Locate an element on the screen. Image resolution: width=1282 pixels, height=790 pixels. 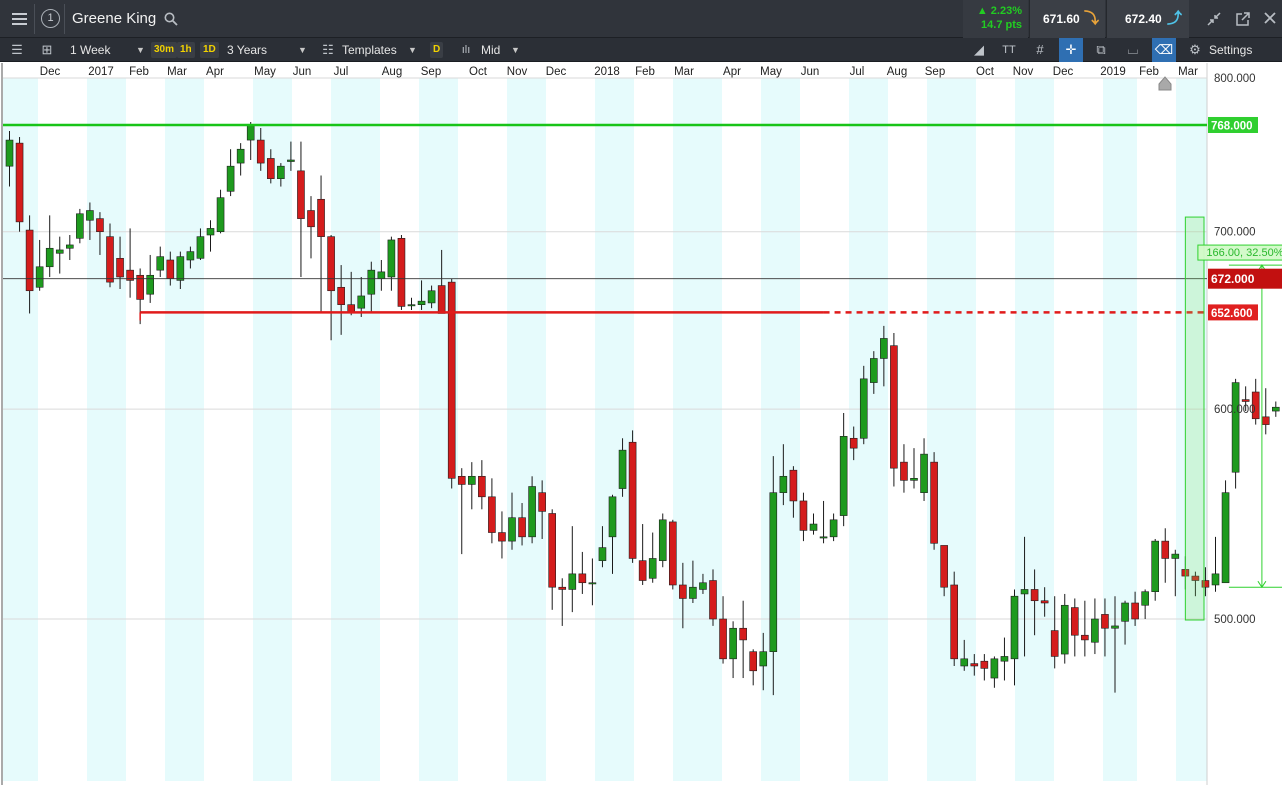
settings-button: ⚙ Settings is located at coordinates (1232, 50).